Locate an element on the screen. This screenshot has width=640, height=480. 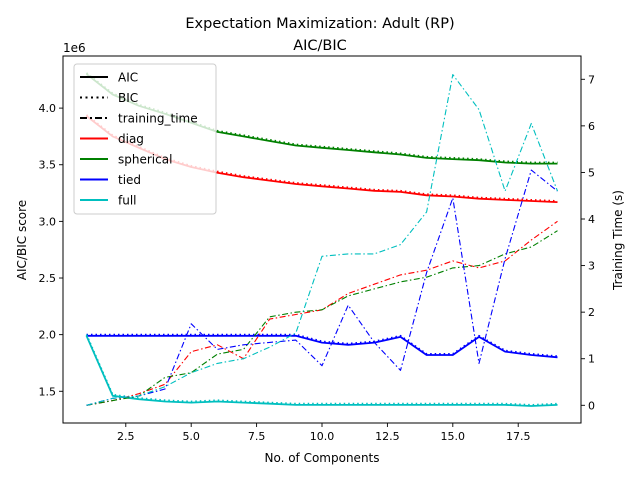
y2-tick-label: 3 is located at coordinates (591, 266).